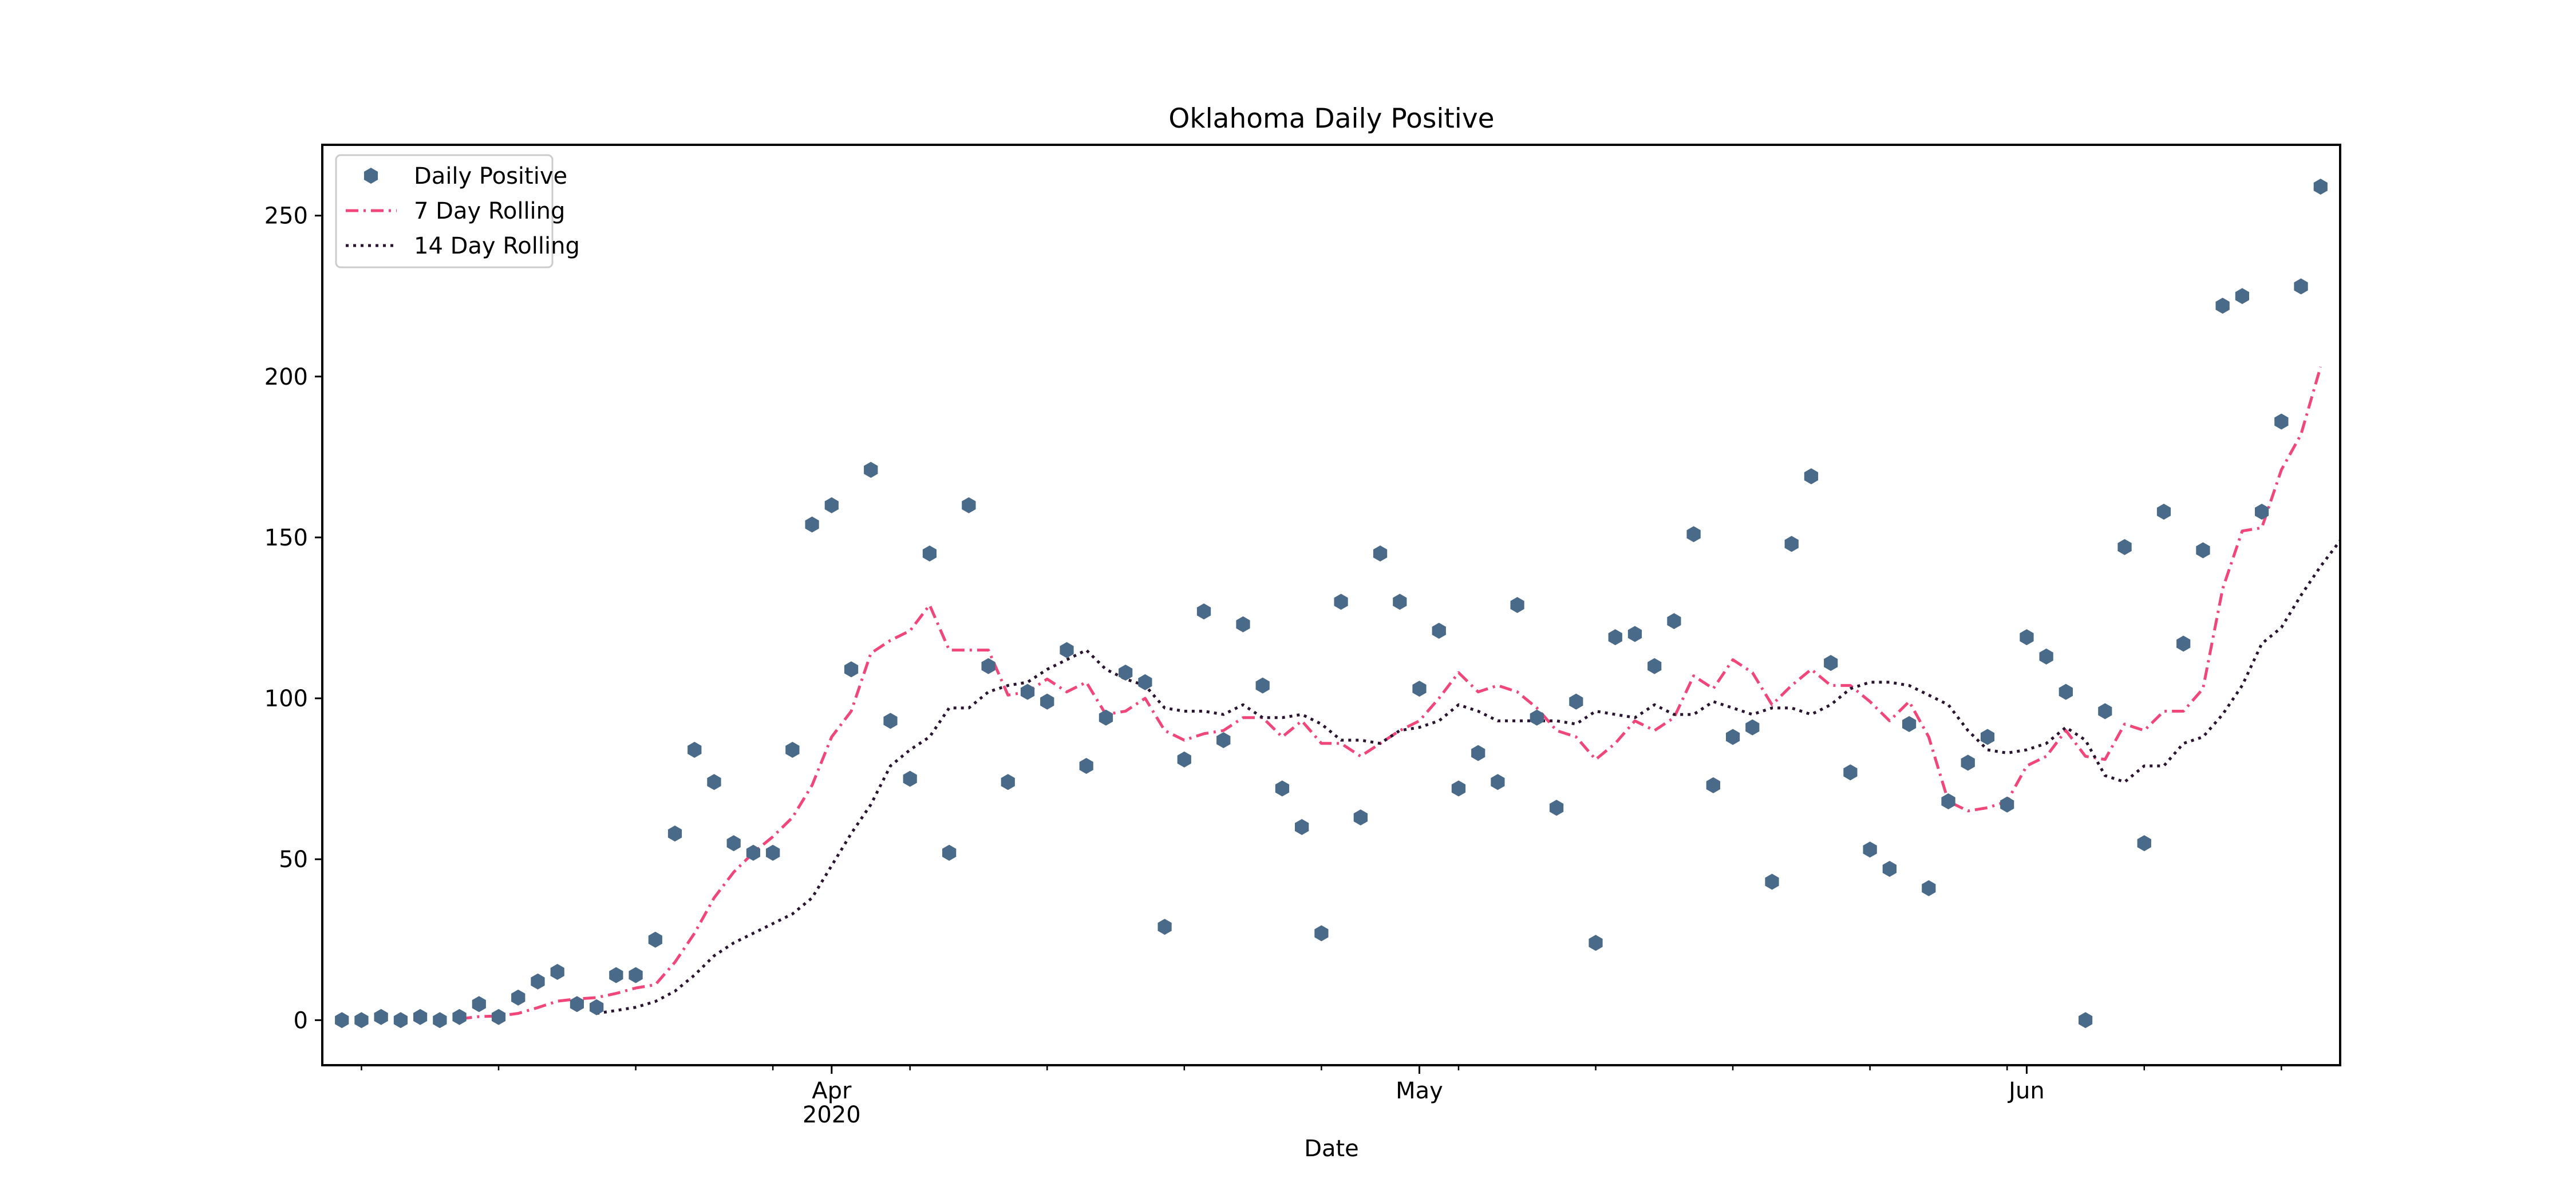  I want to click on x-tick-label: May, so click(1419, 1091).